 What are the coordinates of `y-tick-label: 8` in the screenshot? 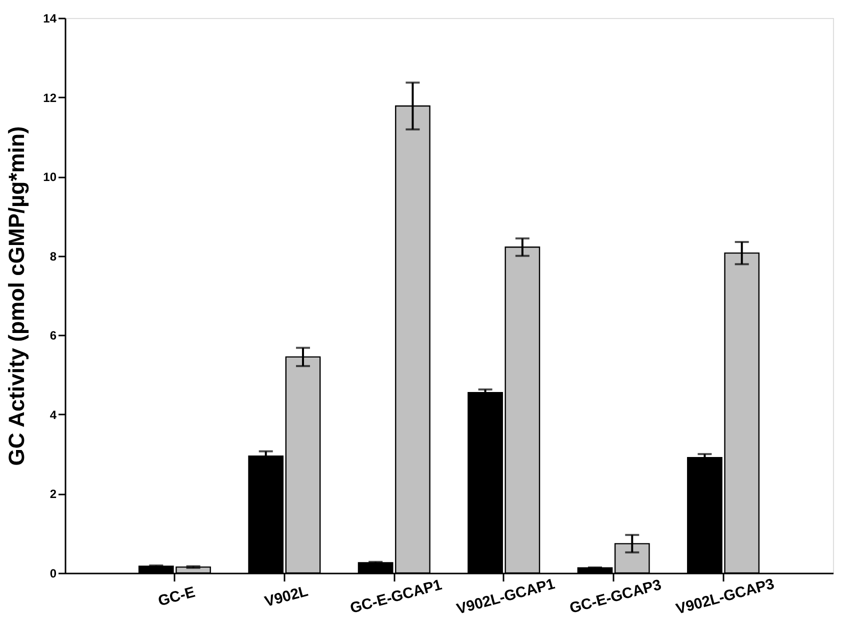 It's located at (53, 256).